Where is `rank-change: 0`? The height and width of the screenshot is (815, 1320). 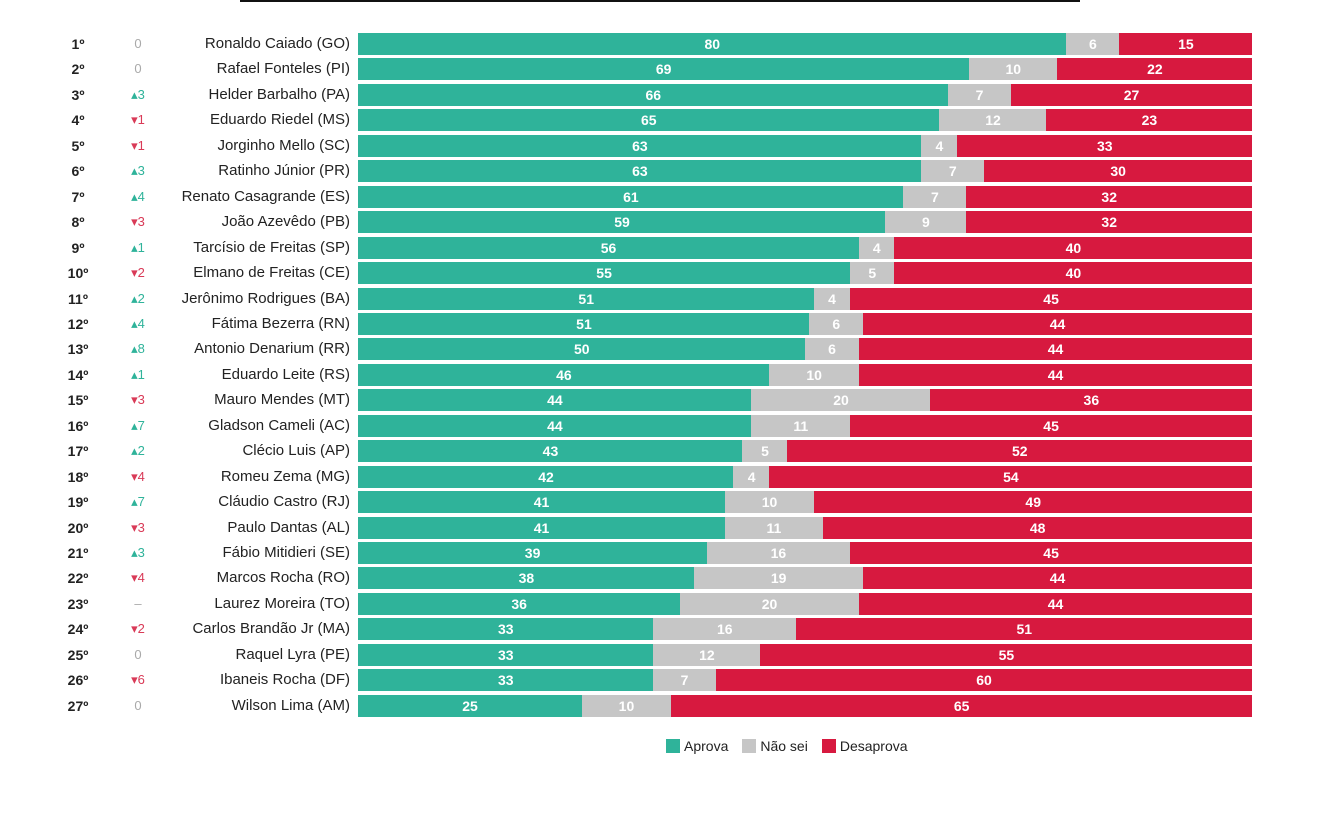 rank-change: 0 is located at coordinates (138, 705).